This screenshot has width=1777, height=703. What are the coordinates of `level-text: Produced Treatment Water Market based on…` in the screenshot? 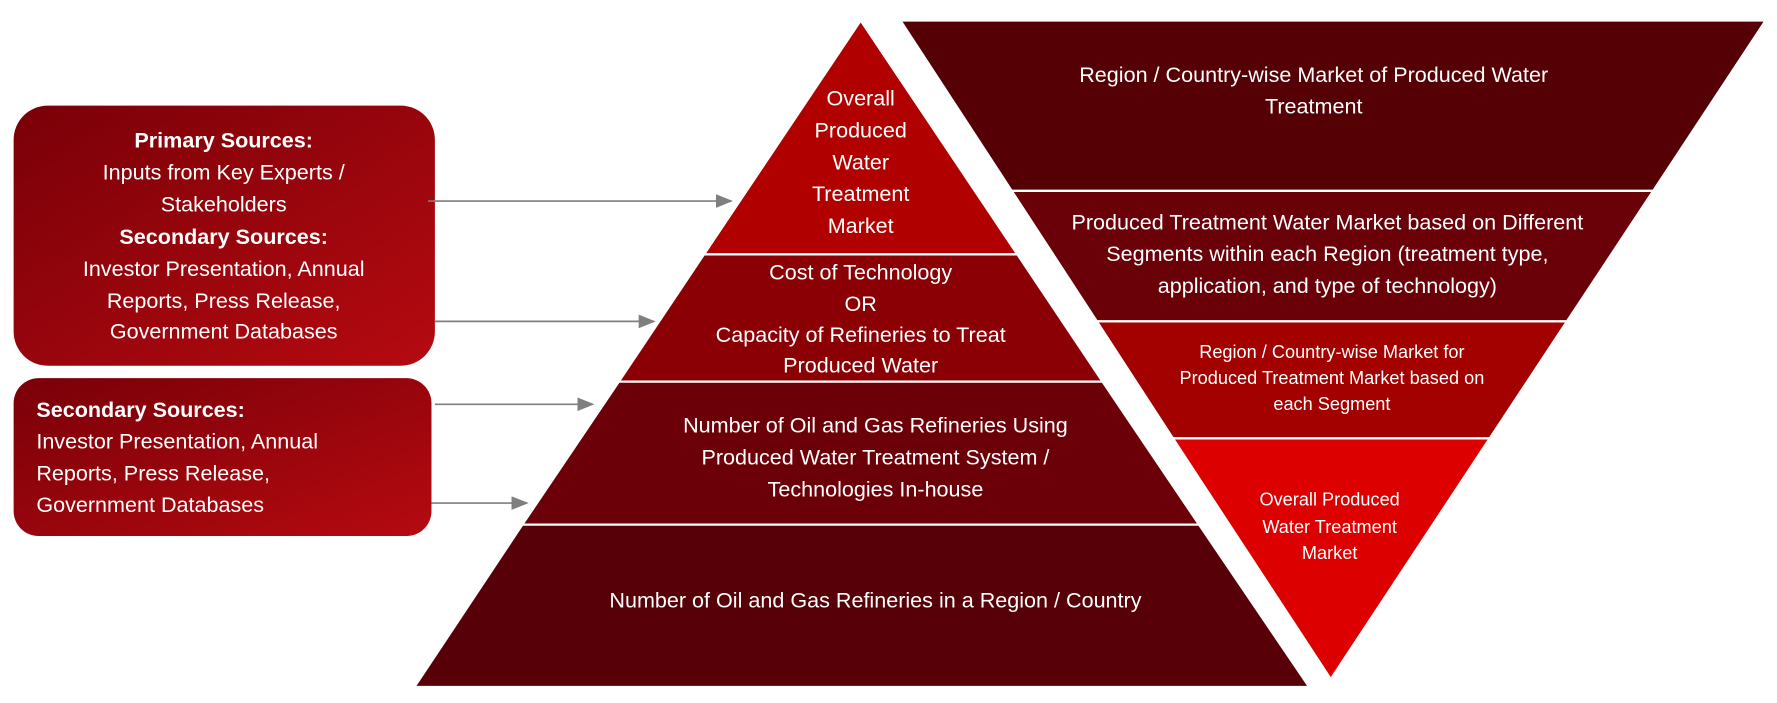 It's located at (1327, 221).